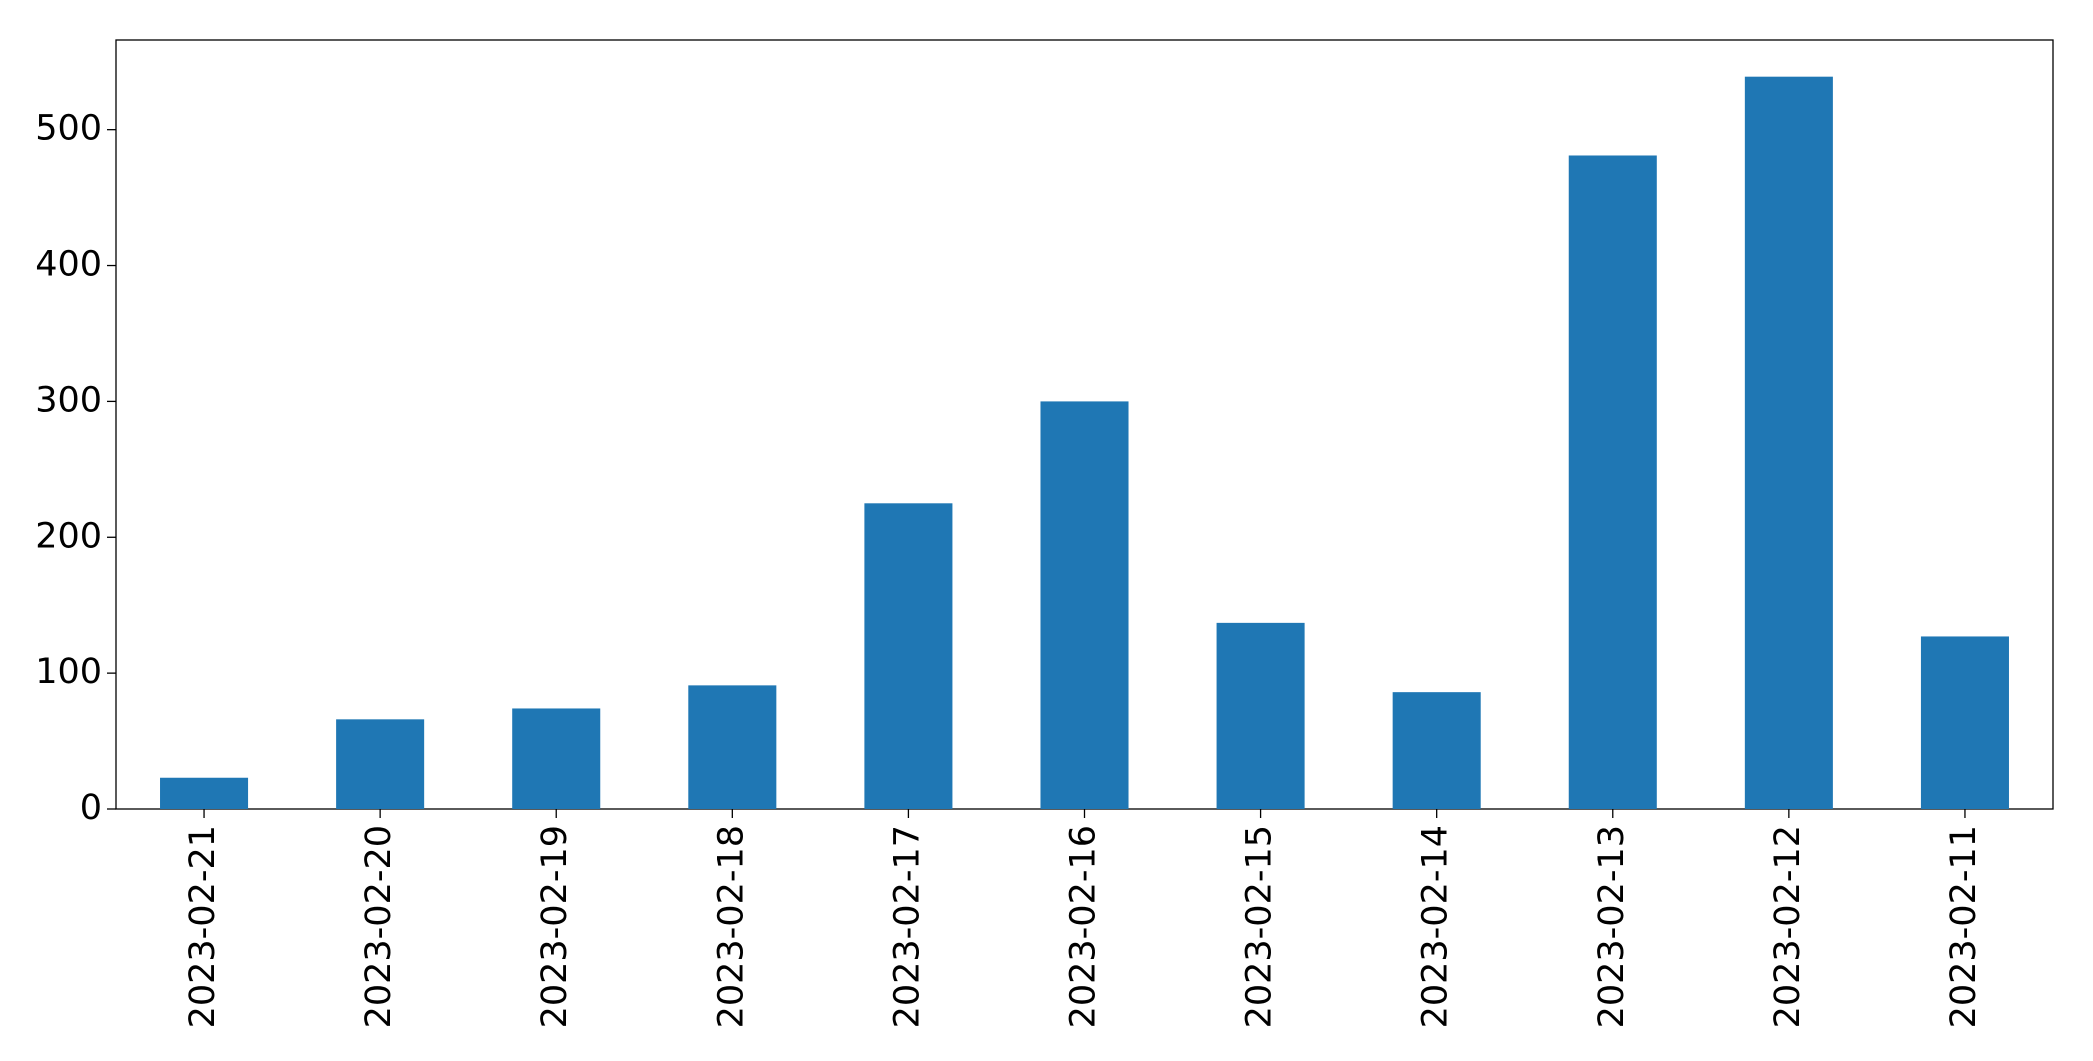  What do you see at coordinates (1436, 926) in the screenshot?
I see `x-tick-label: 2023-02-14` at bounding box center [1436, 926].